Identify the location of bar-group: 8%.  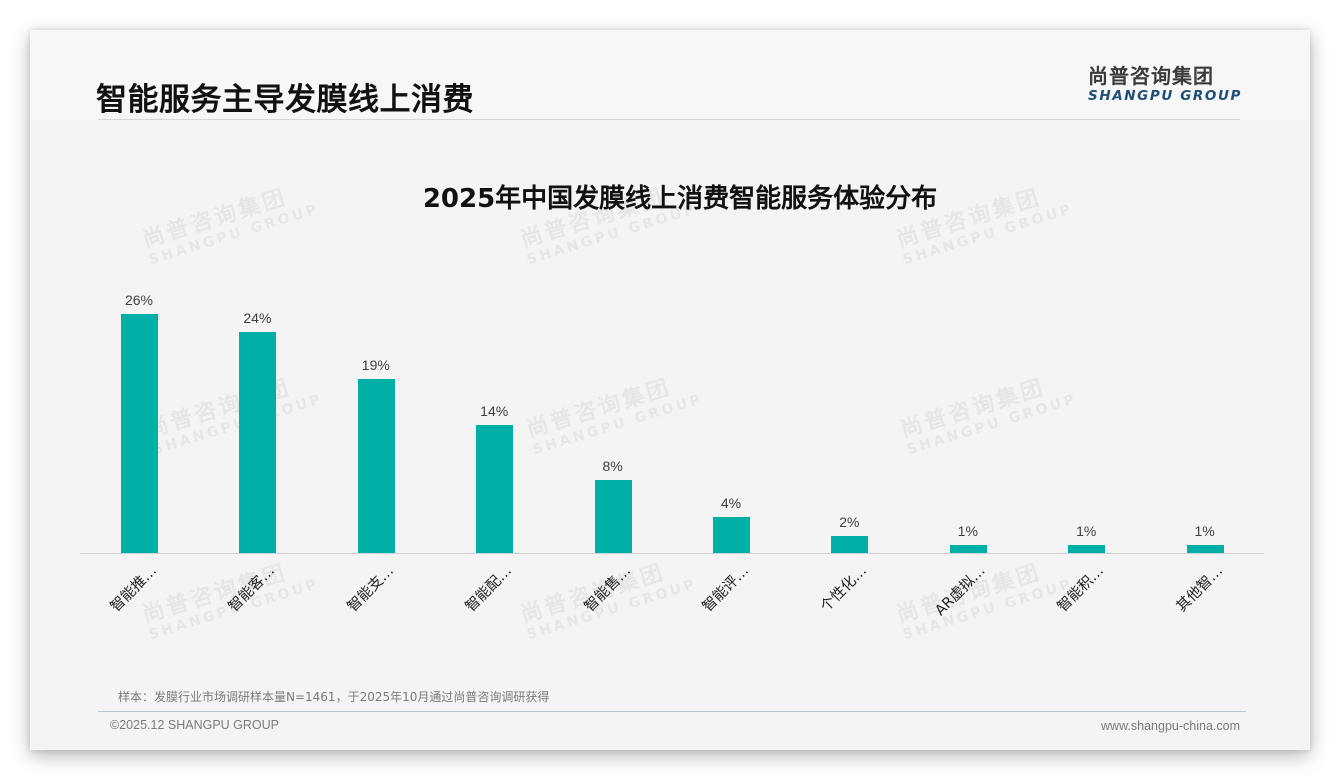
(613, 407).